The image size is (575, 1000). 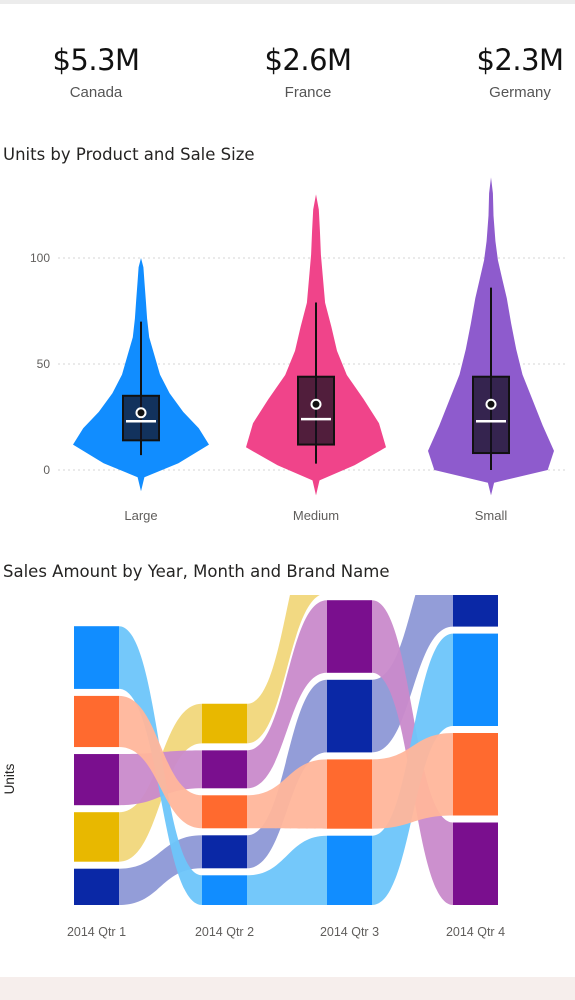 What do you see at coordinates (96, 92) in the screenshot?
I see `kpi-label: Canada` at bounding box center [96, 92].